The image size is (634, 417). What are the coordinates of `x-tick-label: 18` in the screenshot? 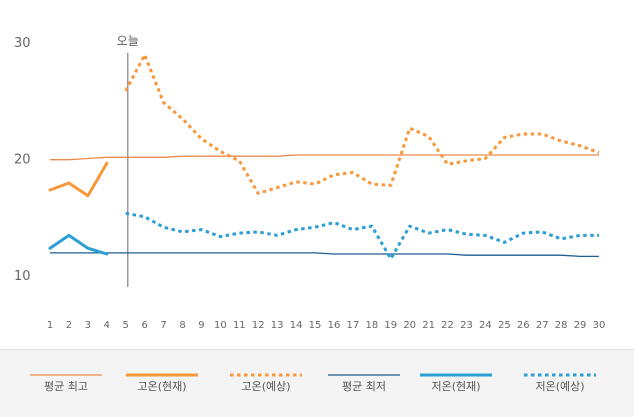 It's located at (371, 325).